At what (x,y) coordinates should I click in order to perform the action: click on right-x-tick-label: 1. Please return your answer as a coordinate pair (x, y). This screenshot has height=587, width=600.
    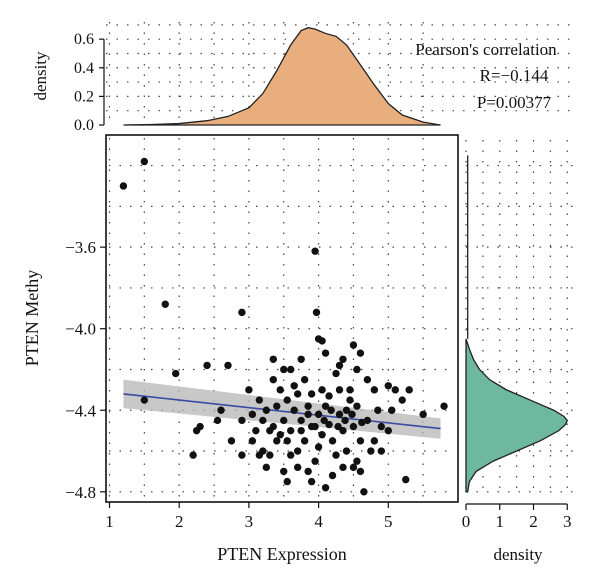
    Looking at the image, I should click on (500, 521).